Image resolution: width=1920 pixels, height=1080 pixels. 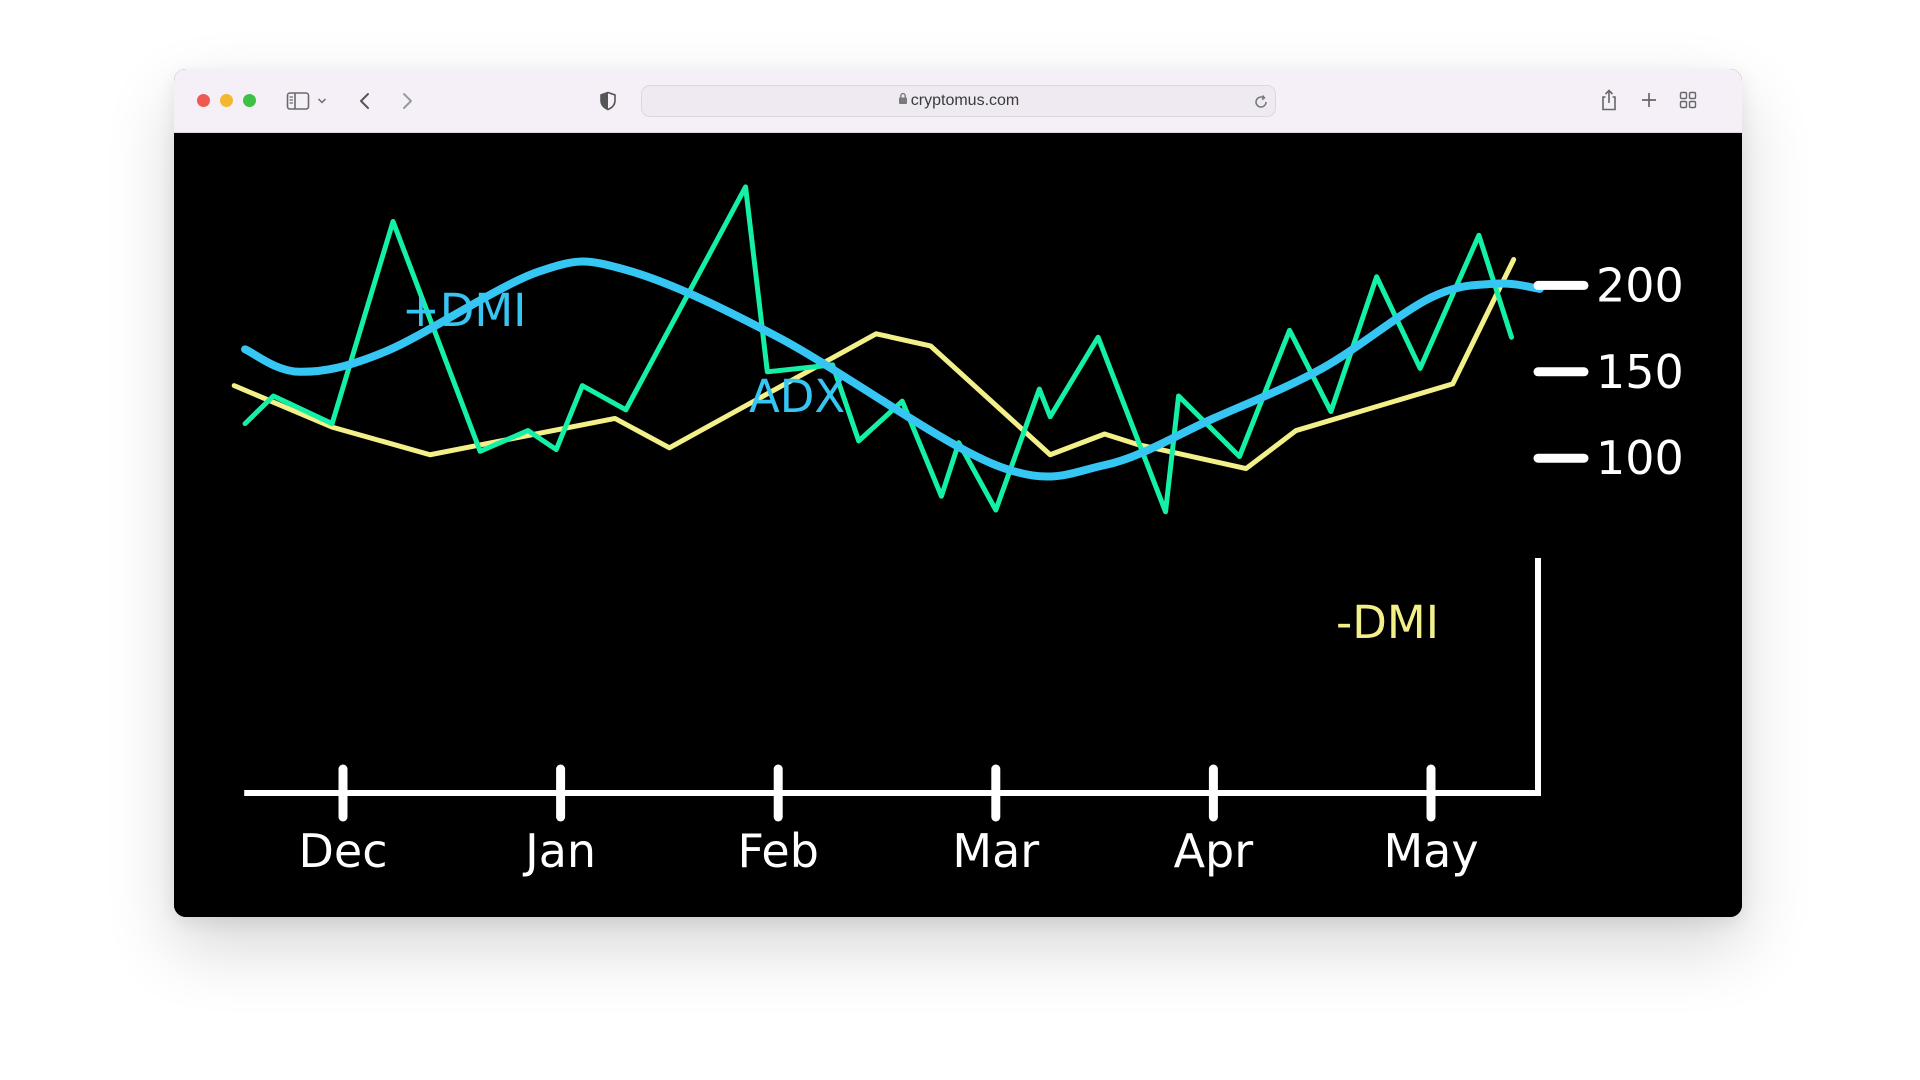 I want to click on plus-dmi-label: +DMI, so click(x=464, y=310).